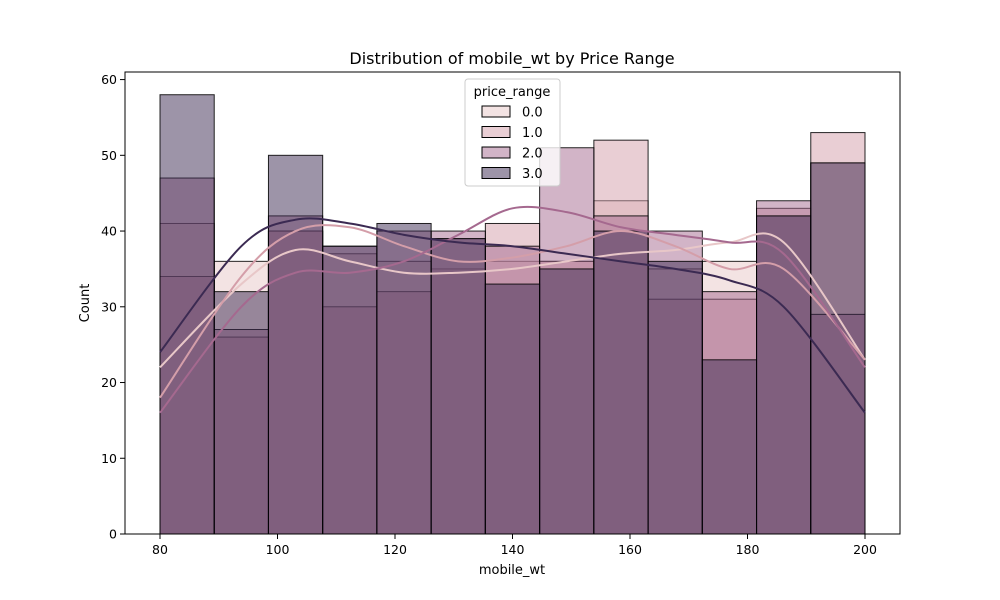 This screenshot has height=600, width=1000. What do you see at coordinates (675, 397) in the screenshot?
I see `bar-3.0-bin-9` at bounding box center [675, 397].